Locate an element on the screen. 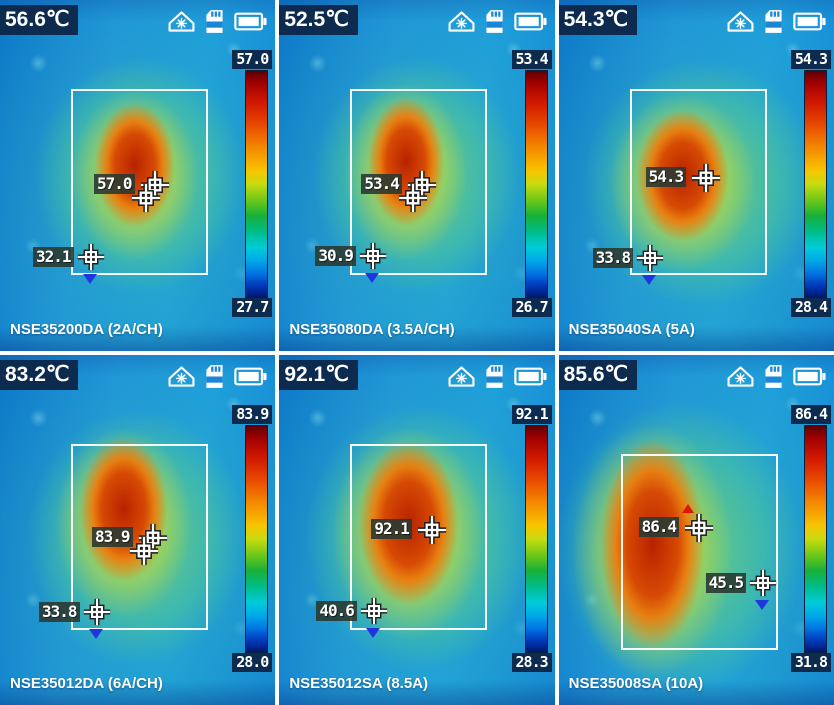  scale-max-label: 83.9 is located at coordinates (252, 414).